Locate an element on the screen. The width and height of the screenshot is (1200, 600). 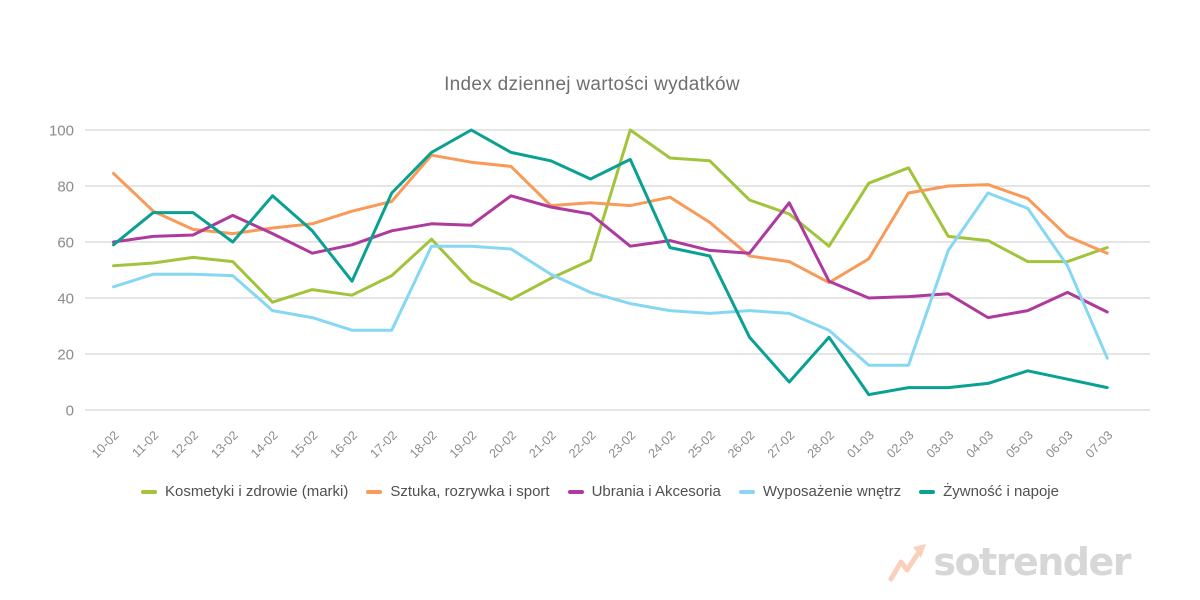
legend-marker-zywnosc-i-napoje is located at coordinates (927, 491).